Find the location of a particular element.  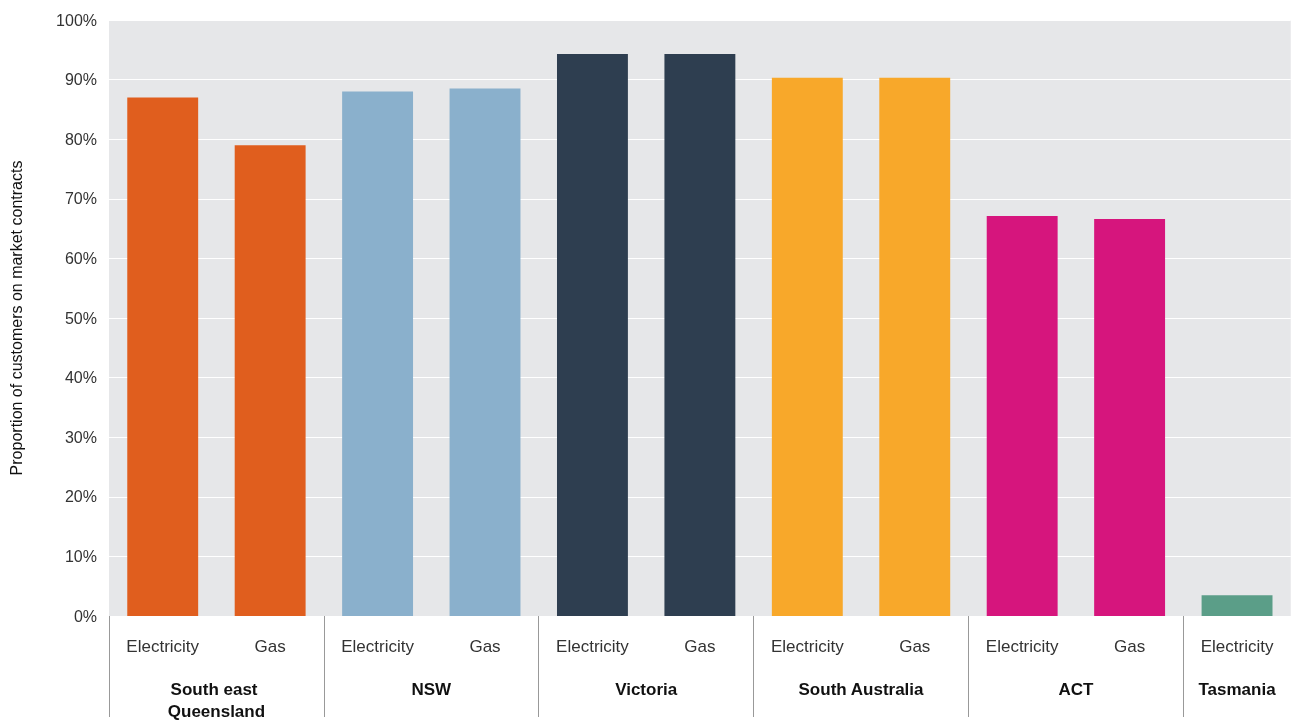

y-tick-label: 80% is located at coordinates (80, 139).